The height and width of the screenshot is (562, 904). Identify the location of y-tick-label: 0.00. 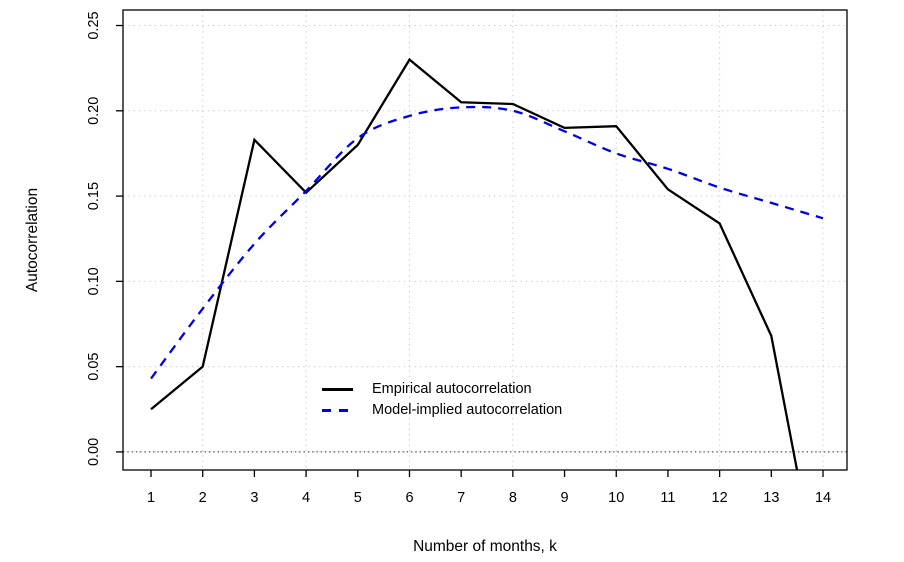
(94, 452).